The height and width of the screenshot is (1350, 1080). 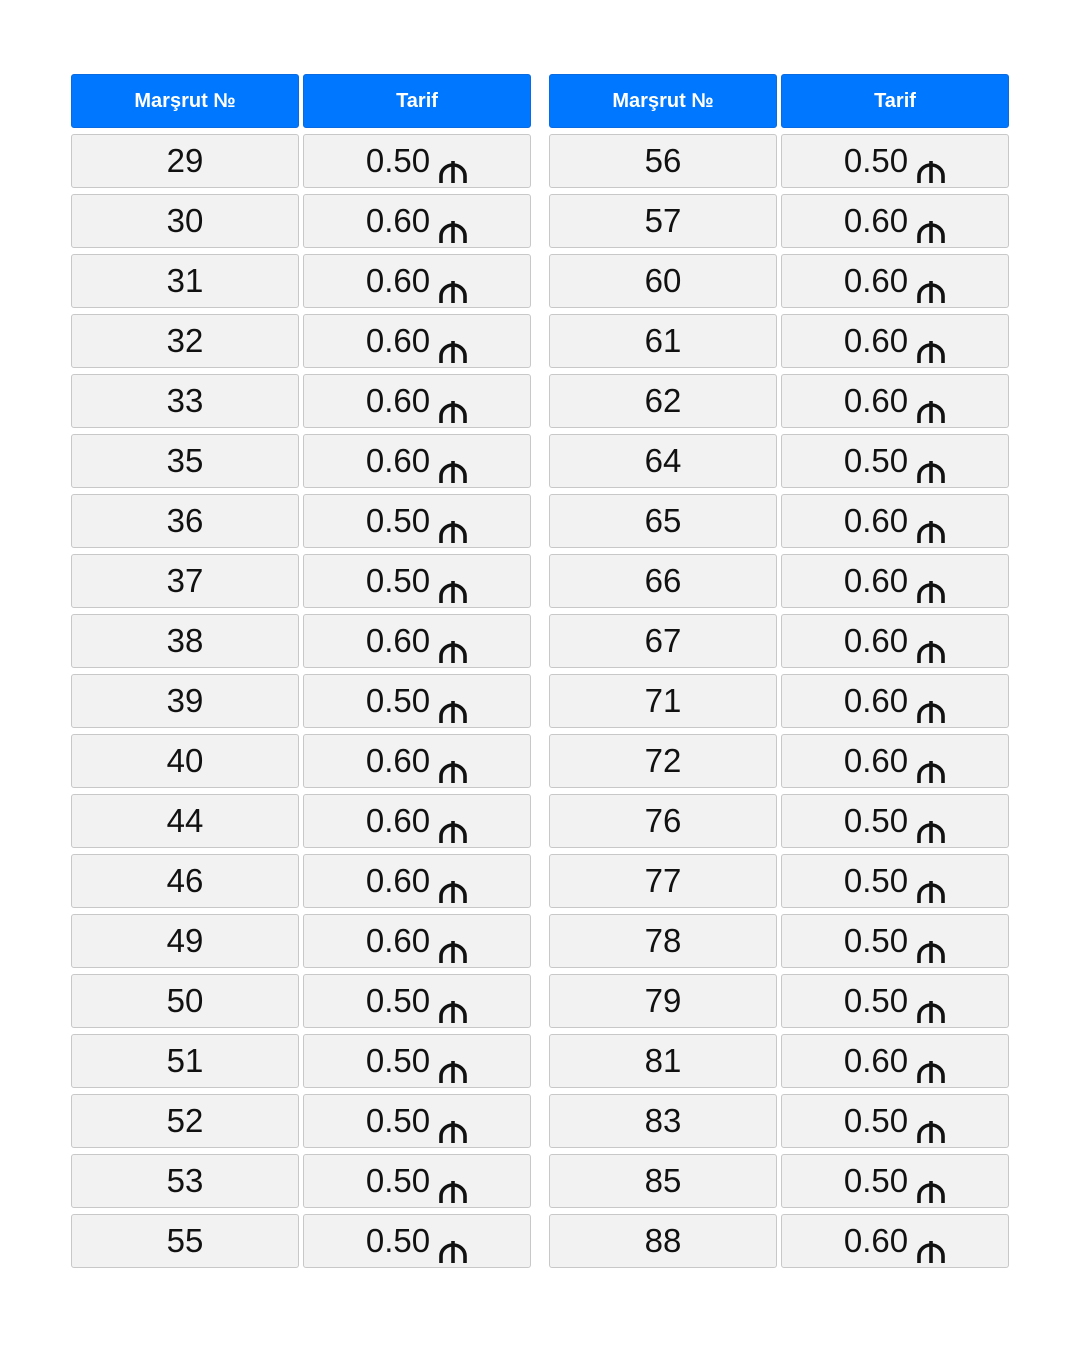 I want to click on table-row: 52 0.50, so click(x=301, y=1121).